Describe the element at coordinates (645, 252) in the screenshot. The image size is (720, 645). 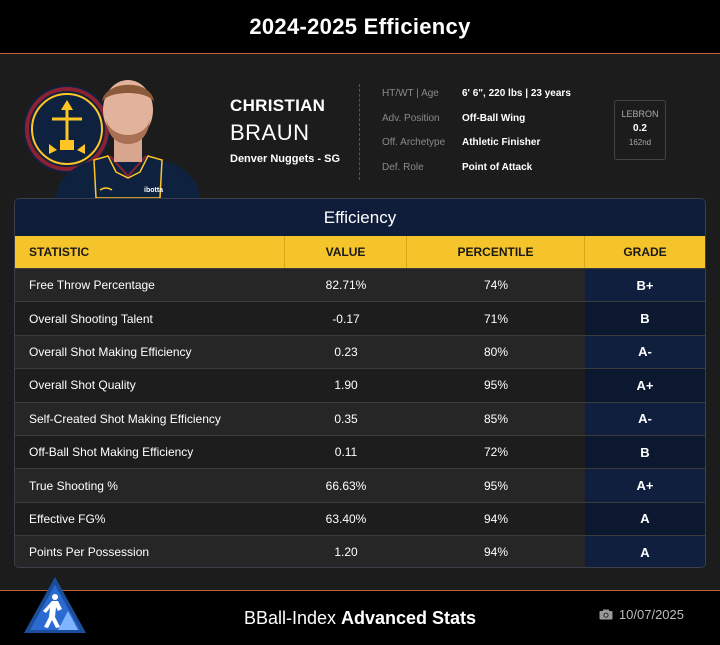
I see `column-header-grade: GRADE` at that location.